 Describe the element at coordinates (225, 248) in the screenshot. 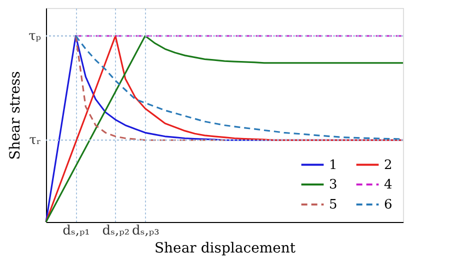

I see `x-axis-title: Shear displacement` at that location.